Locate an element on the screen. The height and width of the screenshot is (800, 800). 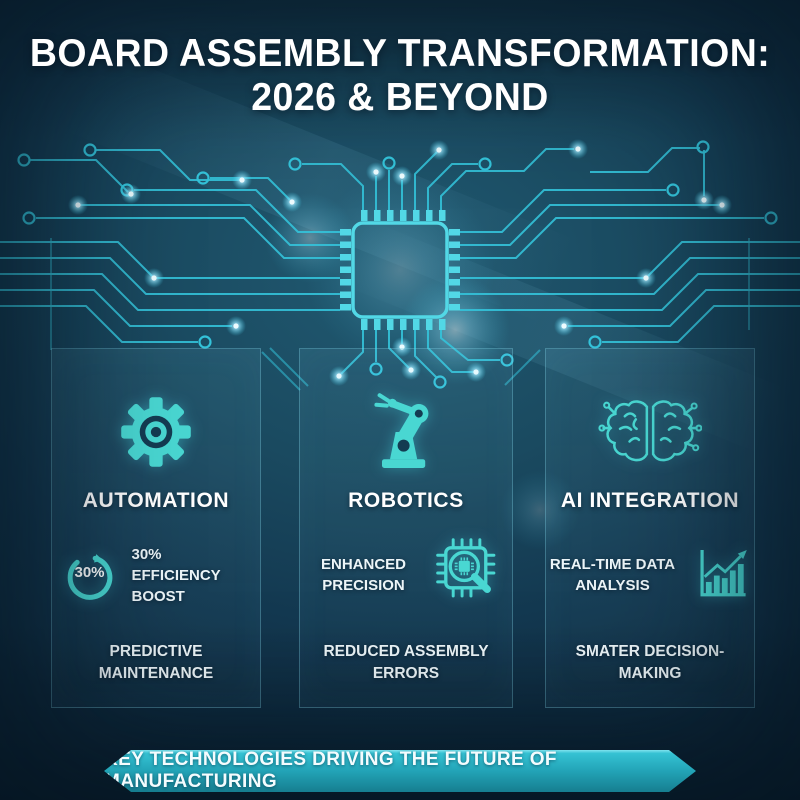
robot-arm-icon is located at coordinates (406, 432).